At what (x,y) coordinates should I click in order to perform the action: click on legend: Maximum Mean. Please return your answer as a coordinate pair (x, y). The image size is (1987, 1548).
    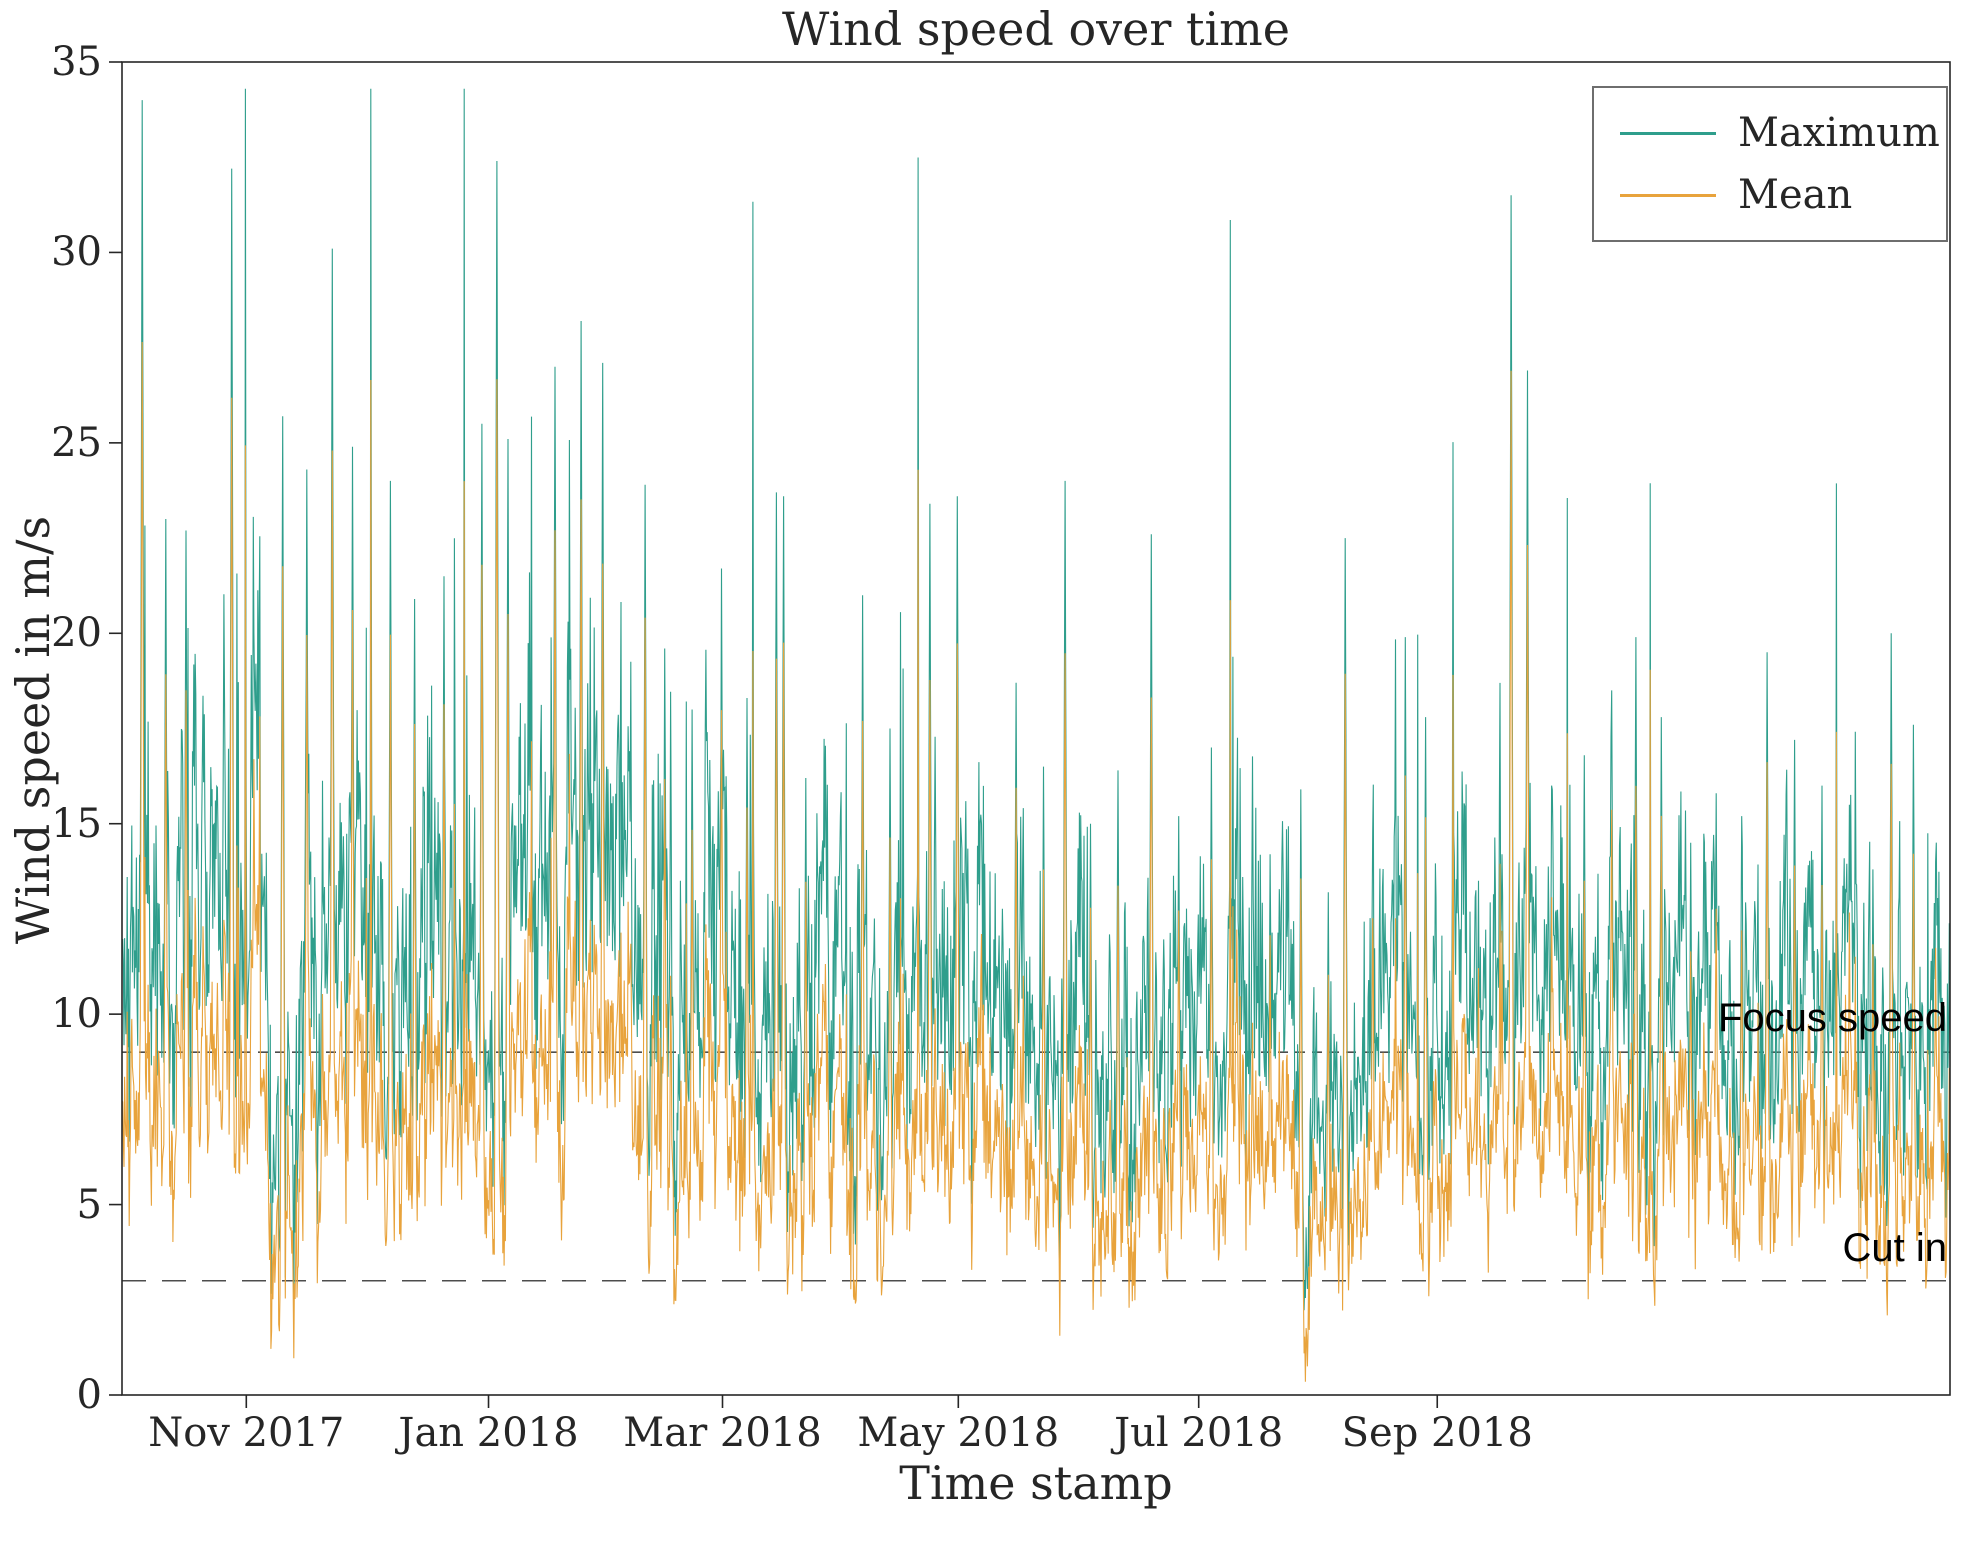
    Looking at the image, I should click on (1770, 164).